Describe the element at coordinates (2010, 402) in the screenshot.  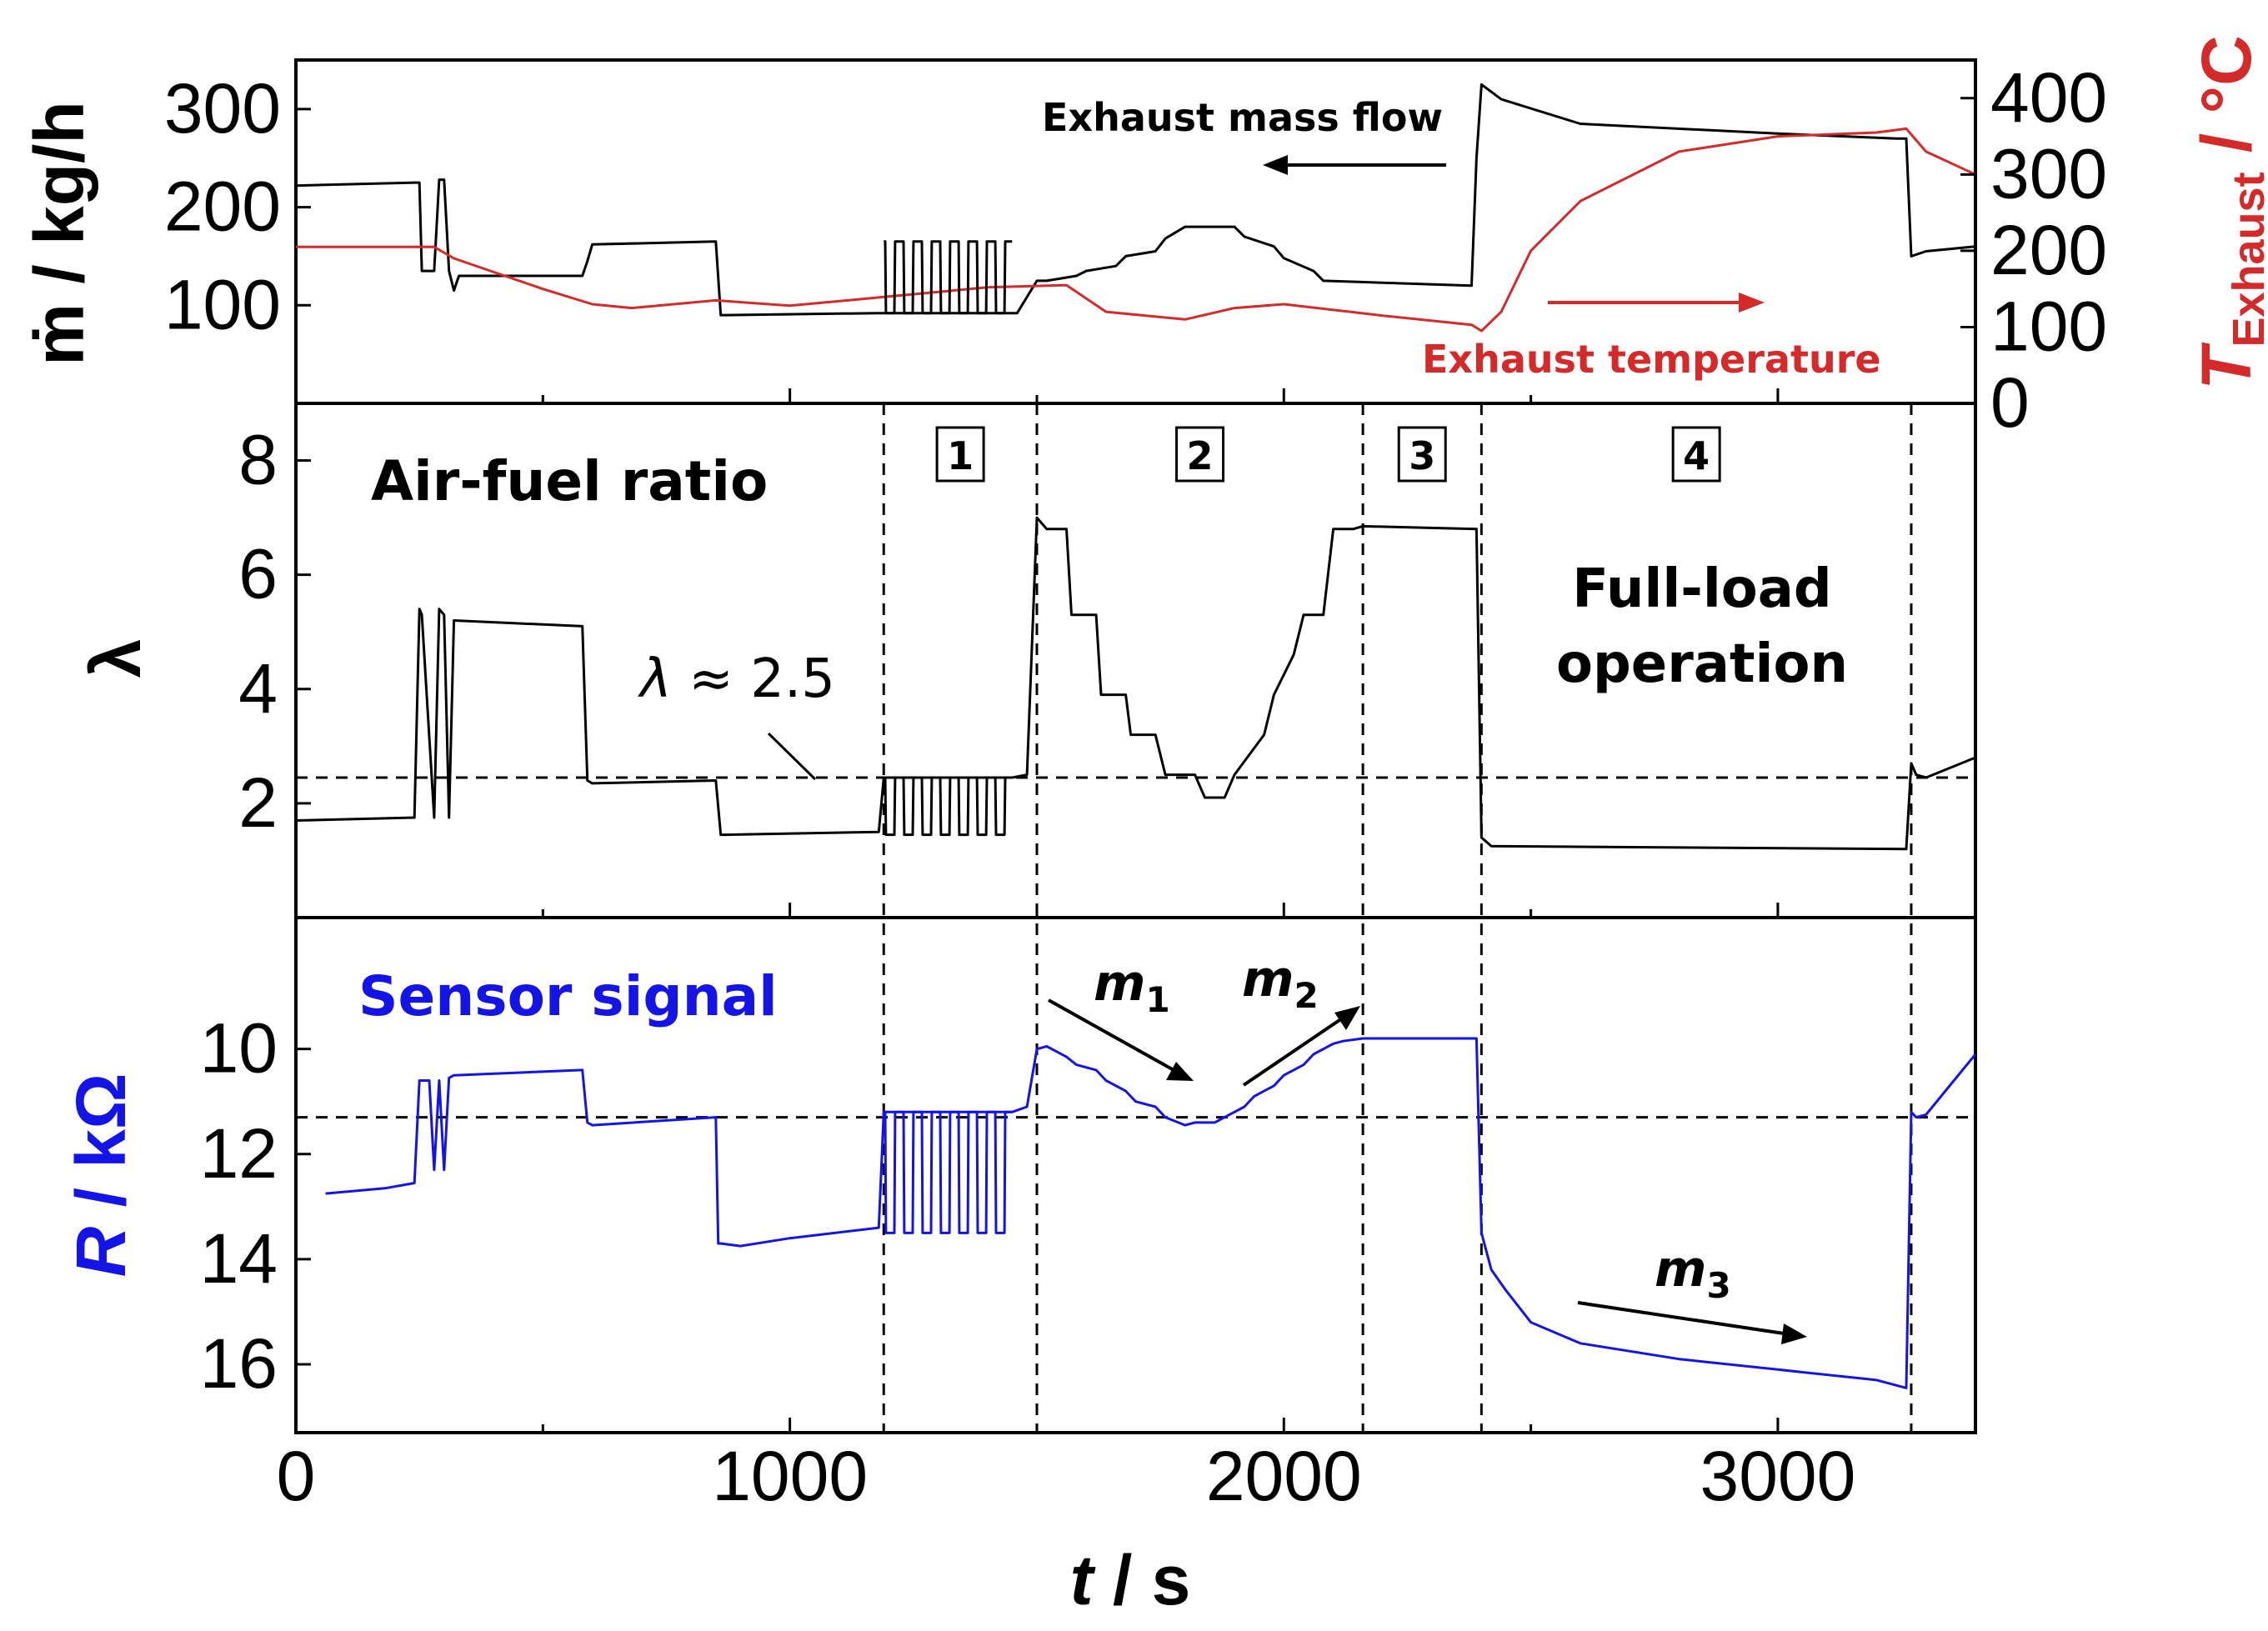
I see `y-tick-label-right: 0` at that location.